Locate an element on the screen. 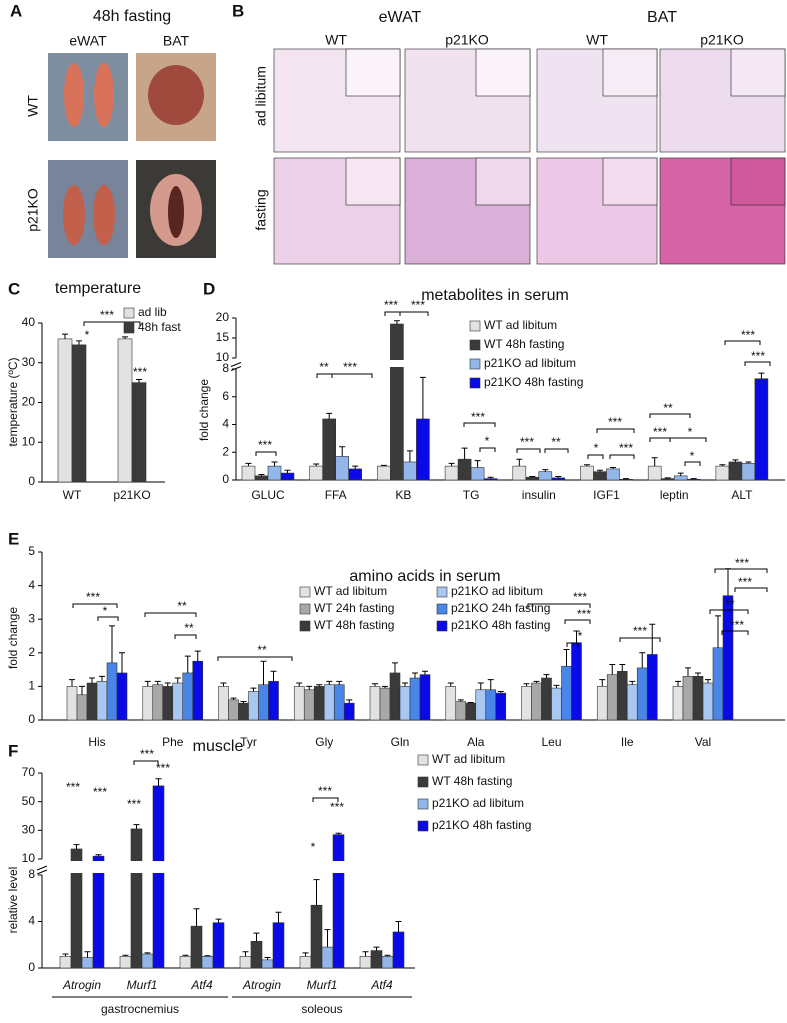 The width and height of the screenshot is (787, 1023). y-tick-label: 15 is located at coordinates (223, 337).